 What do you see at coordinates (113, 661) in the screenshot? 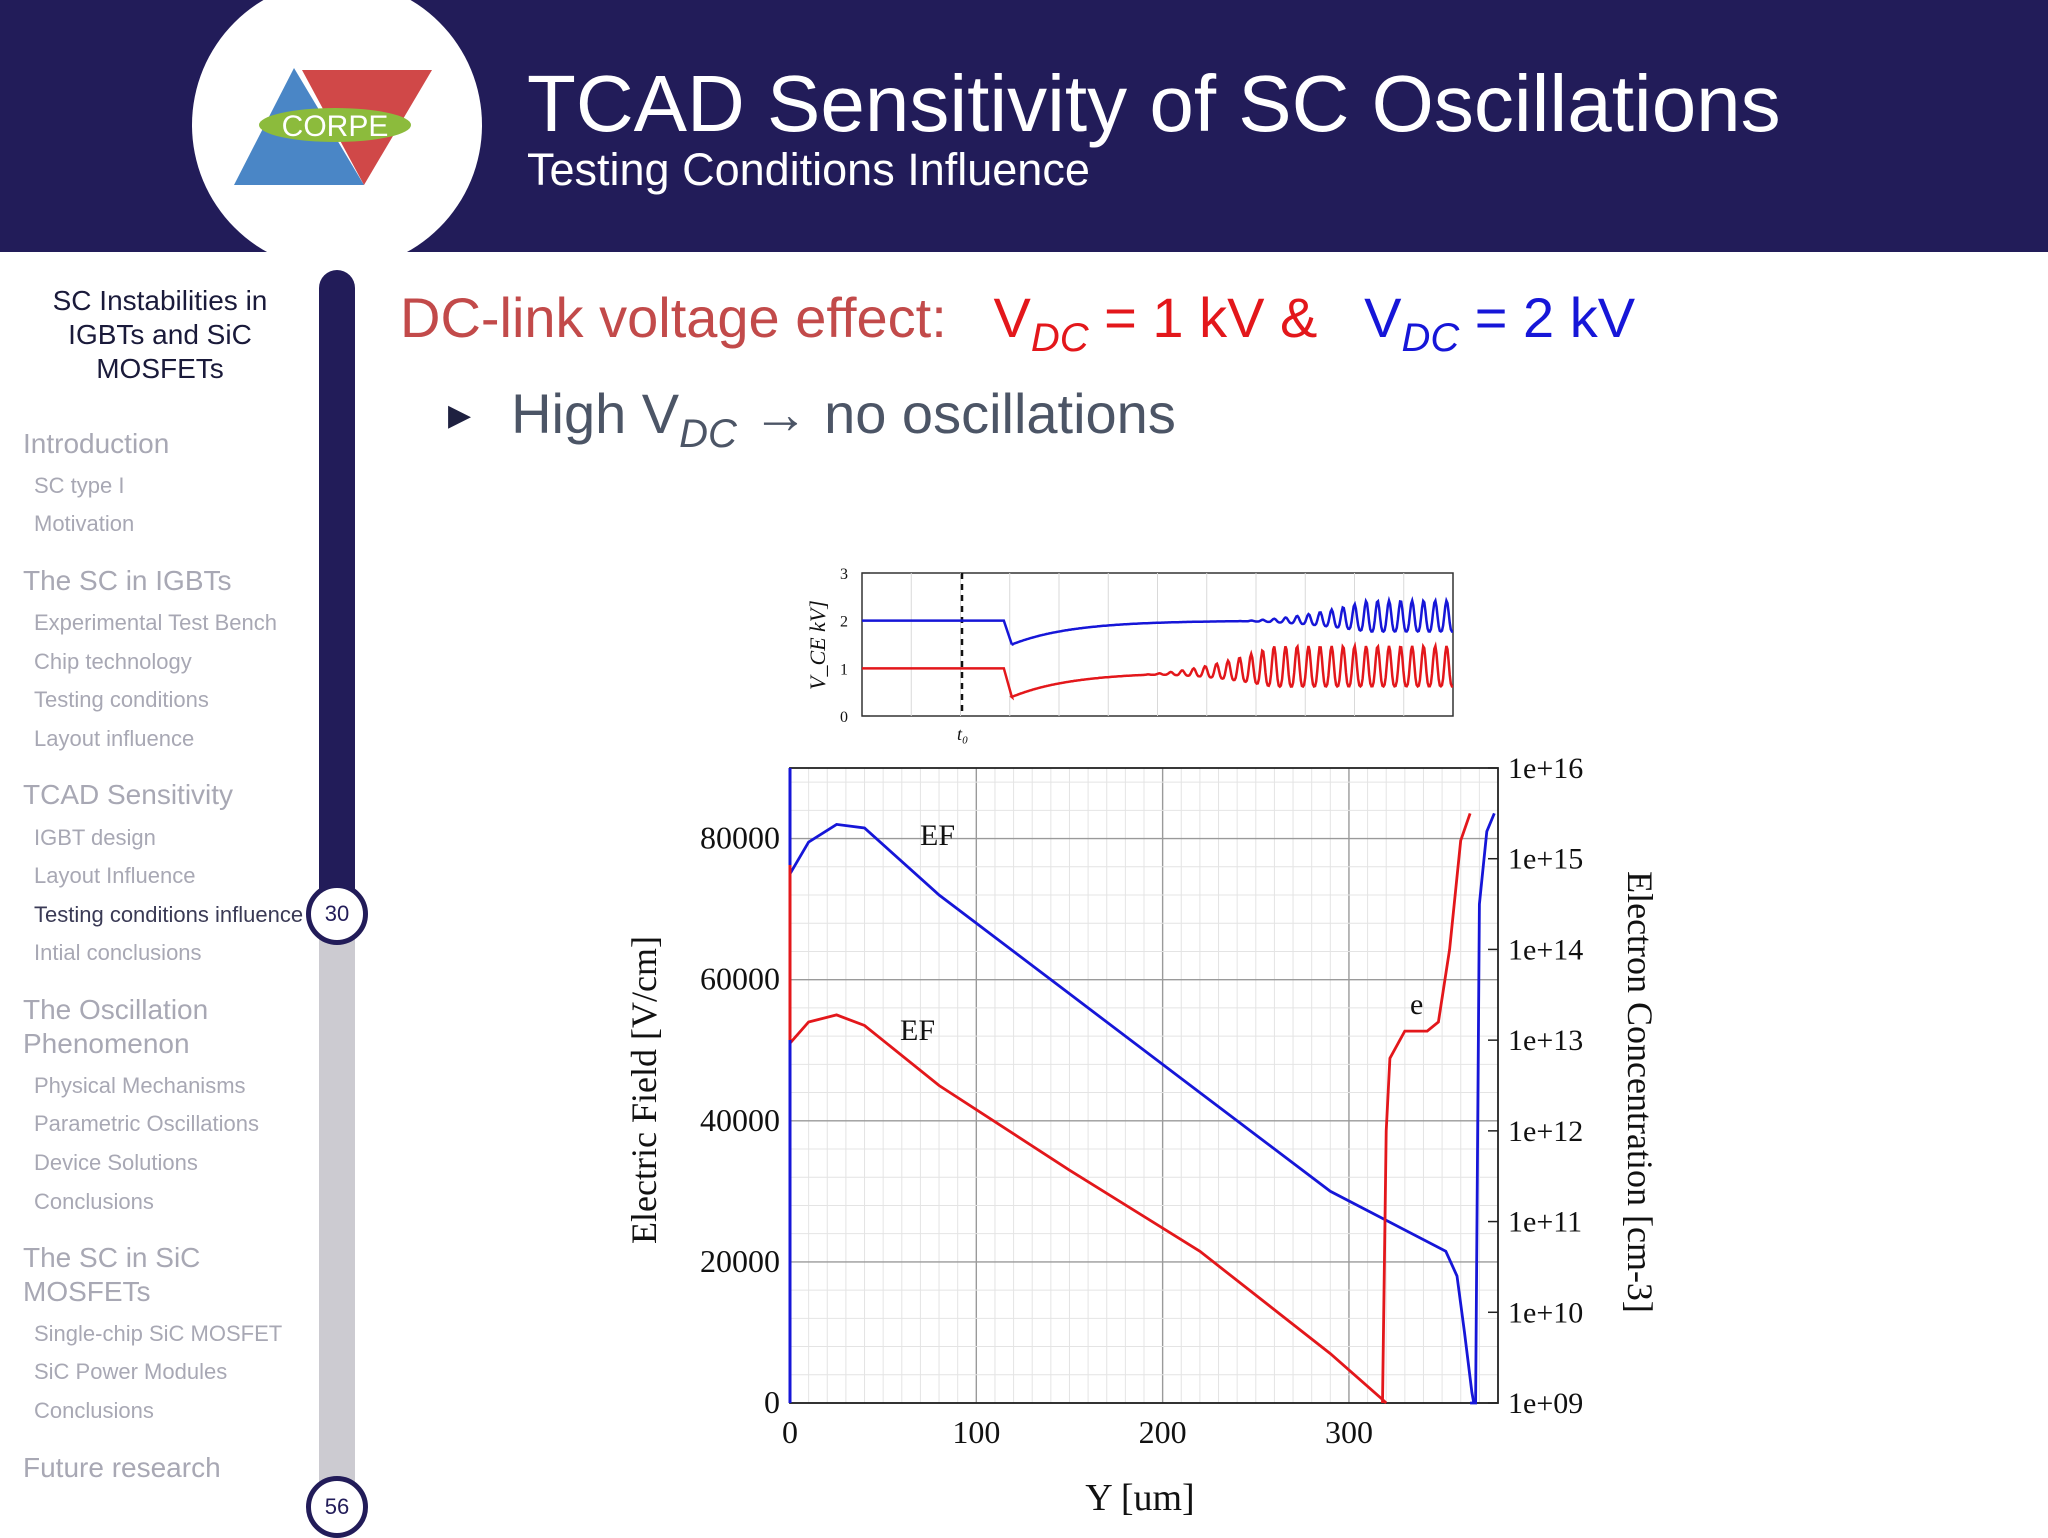
I see `nav-item-chip-technology: Chip technology` at bounding box center [113, 661].